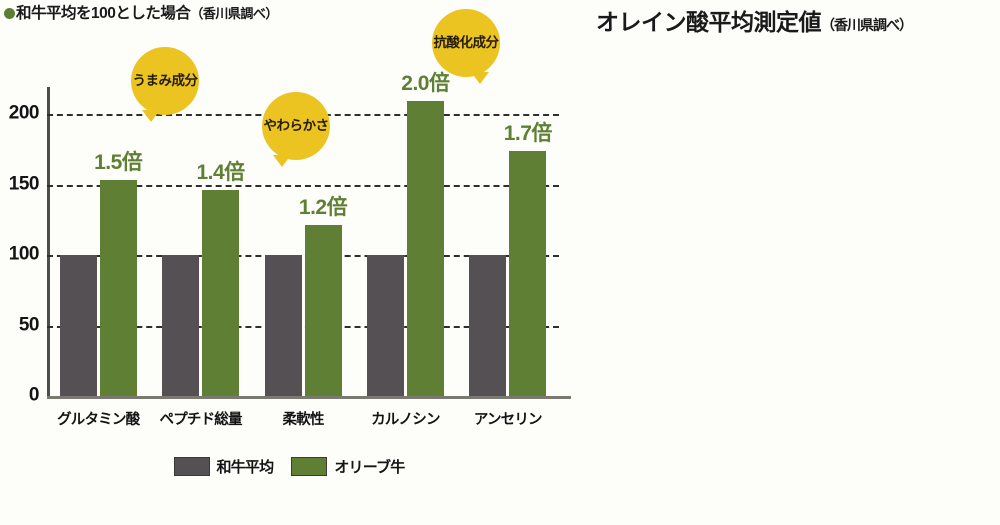  What do you see at coordinates (24, 254) in the screenshot?
I see `y-tick-label-100: 100` at bounding box center [24, 254].